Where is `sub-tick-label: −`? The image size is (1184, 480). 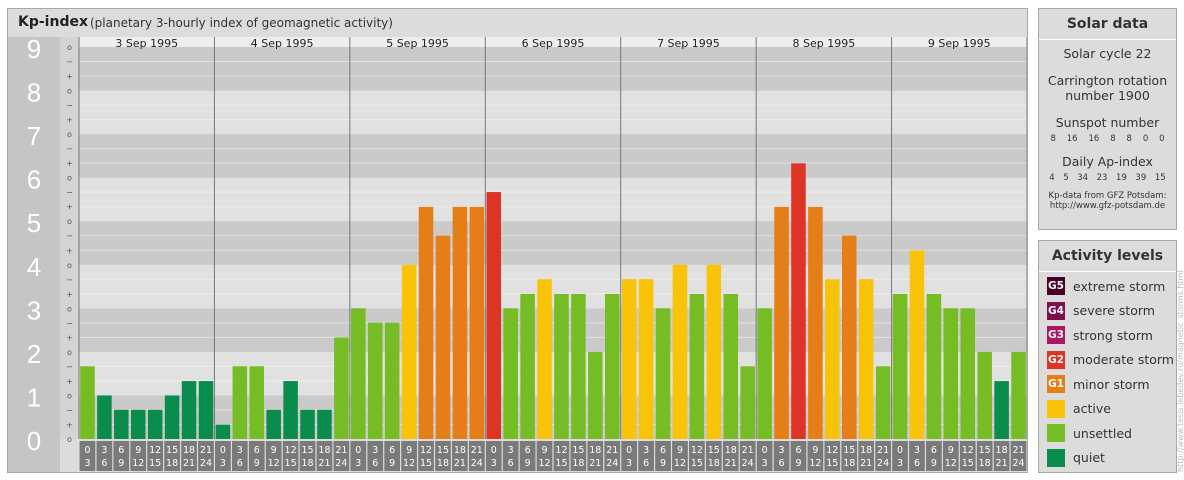
sub-tick-label: − is located at coordinates (69, 192).